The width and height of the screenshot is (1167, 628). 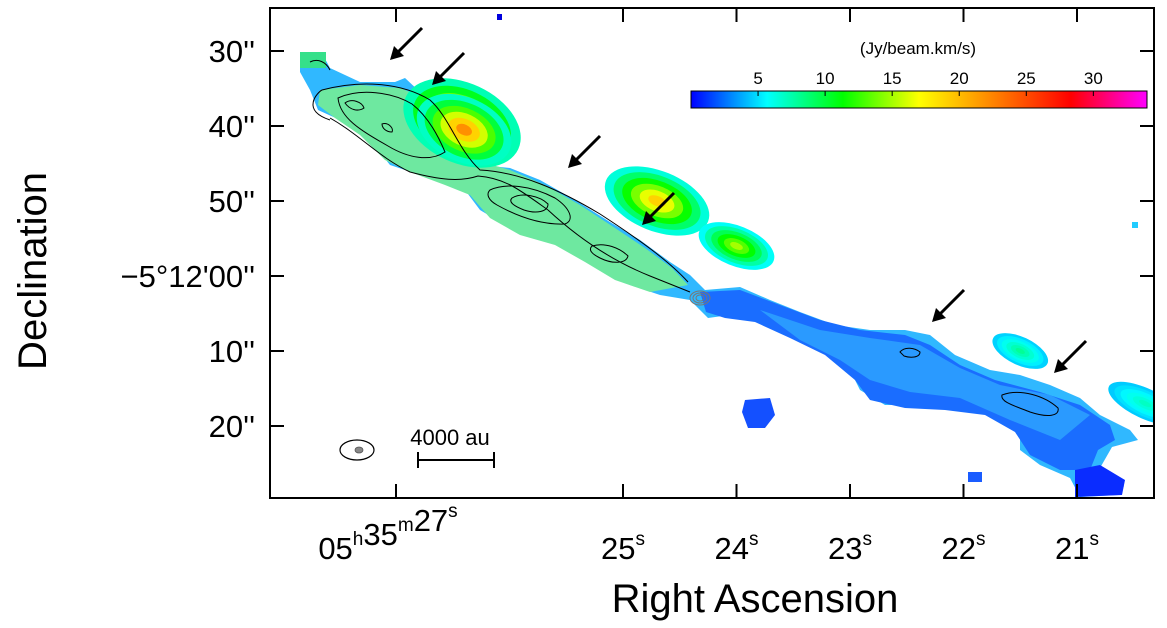 What do you see at coordinates (959, 78) in the screenshot?
I see `colorbar-tick-label: 20` at bounding box center [959, 78].